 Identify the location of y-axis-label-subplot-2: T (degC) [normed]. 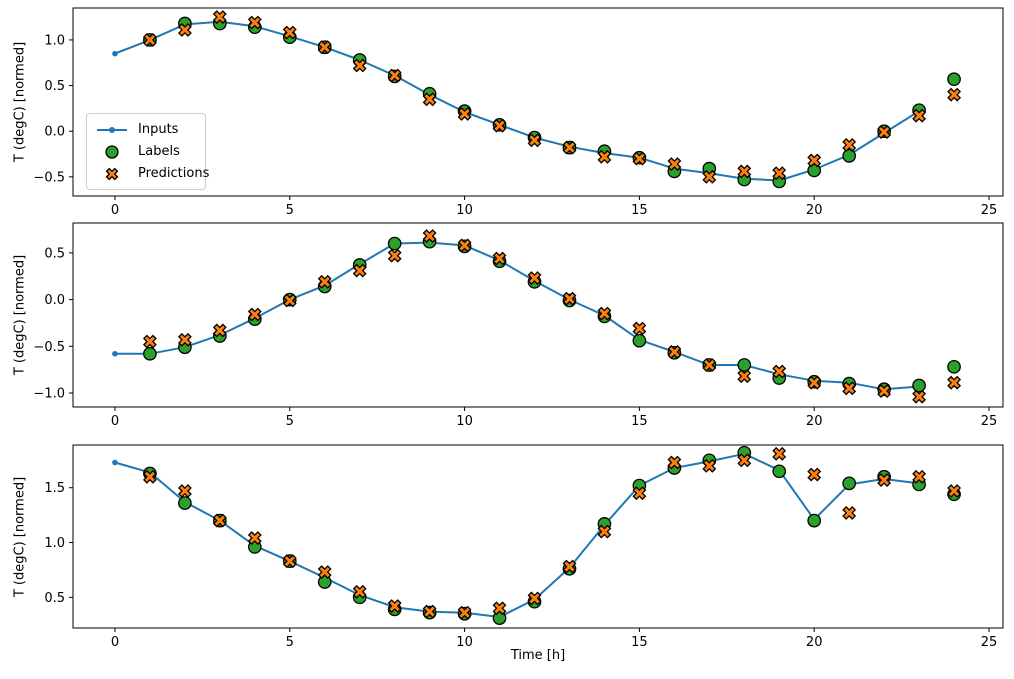
(20, 315).